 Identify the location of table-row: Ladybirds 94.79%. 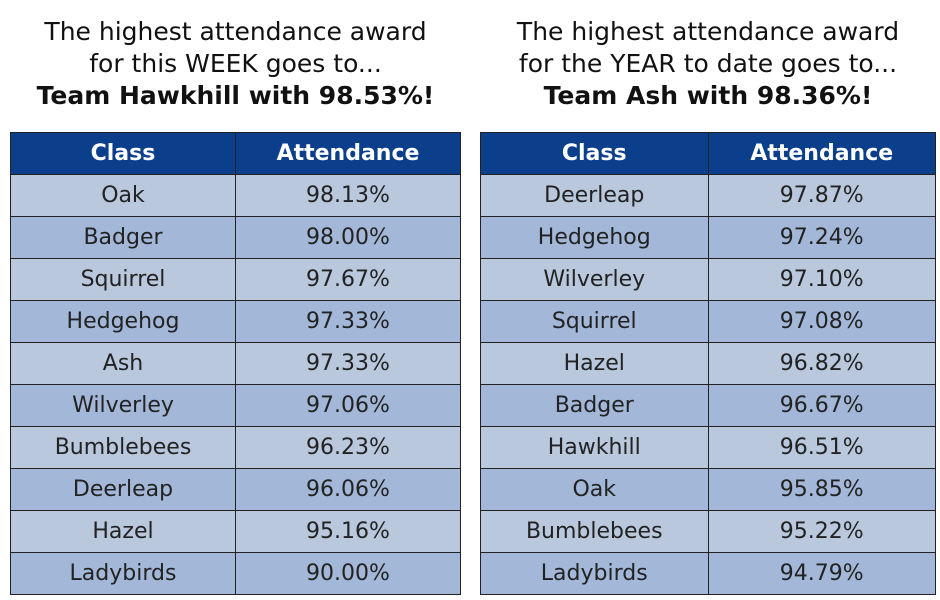
(708, 573).